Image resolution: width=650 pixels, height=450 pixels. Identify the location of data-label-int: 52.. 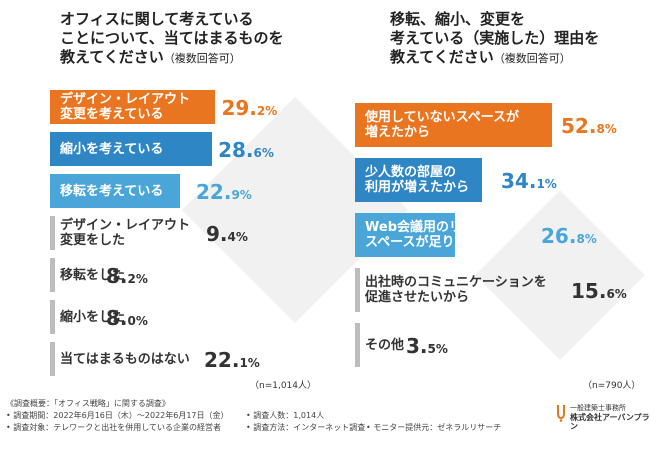
(579, 126).